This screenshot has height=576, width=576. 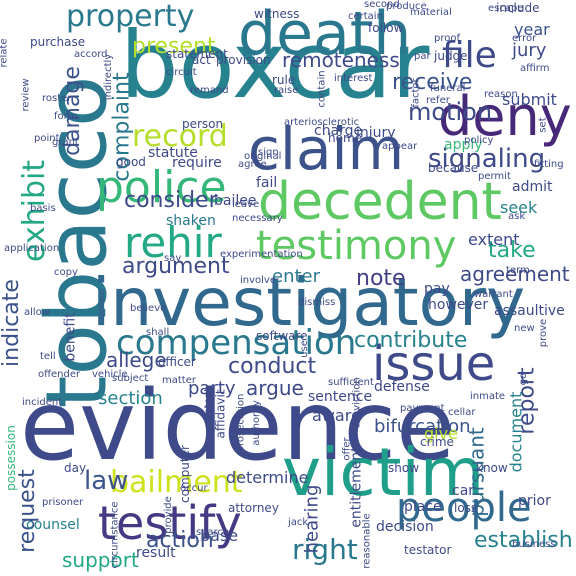 What do you see at coordinates (282, 336) in the screenshot?
I see `word-cloud-word: software` at bounding box center [282, 336].